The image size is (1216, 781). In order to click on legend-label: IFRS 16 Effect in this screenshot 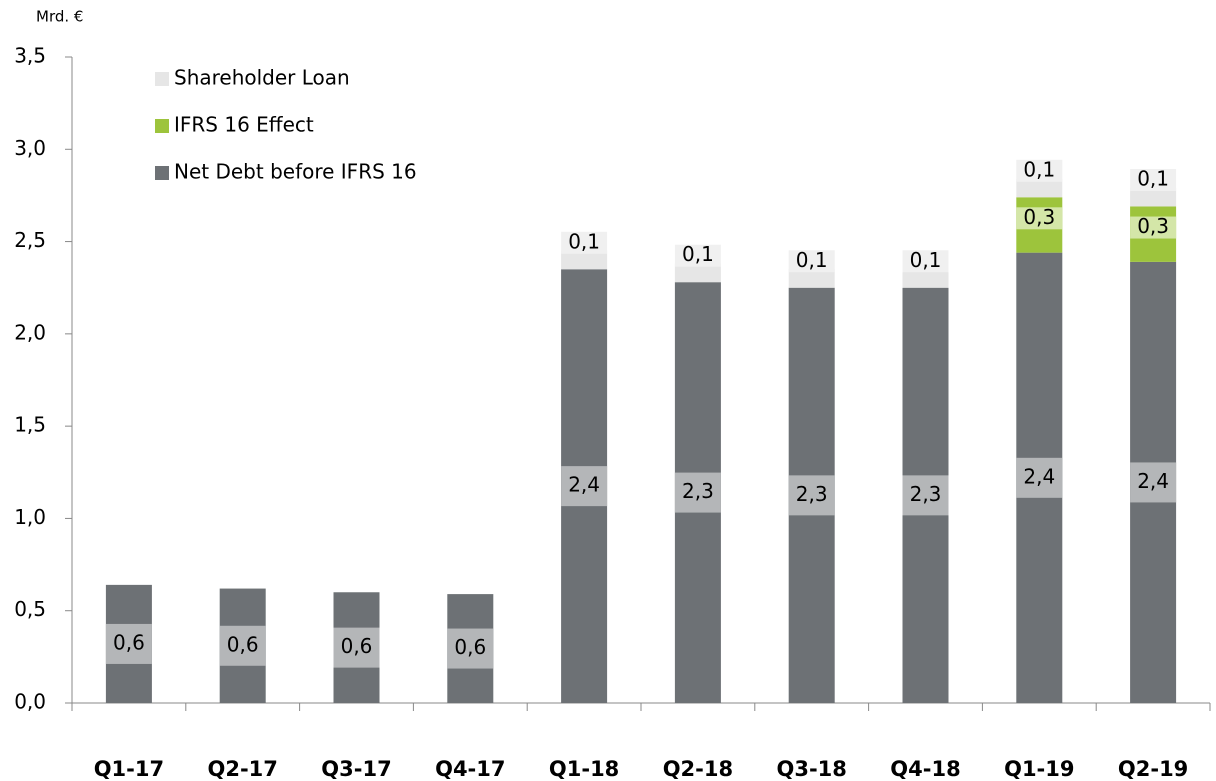, I will do `click(244, 125)`.